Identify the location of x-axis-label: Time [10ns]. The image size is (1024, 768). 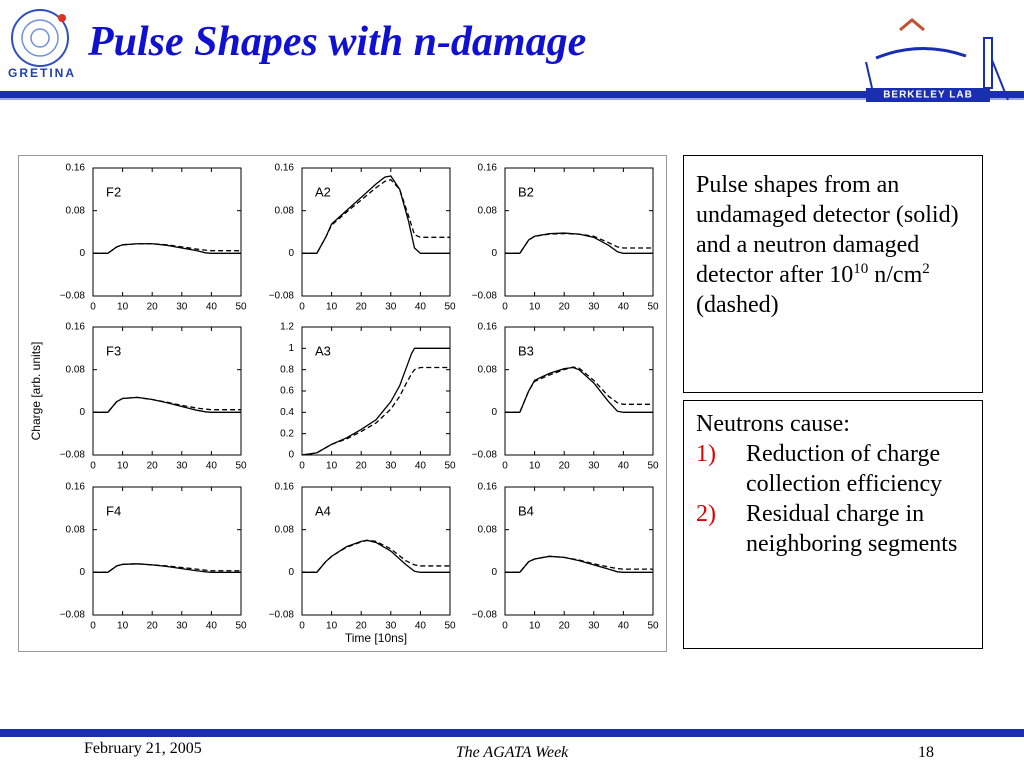
(376, 638).